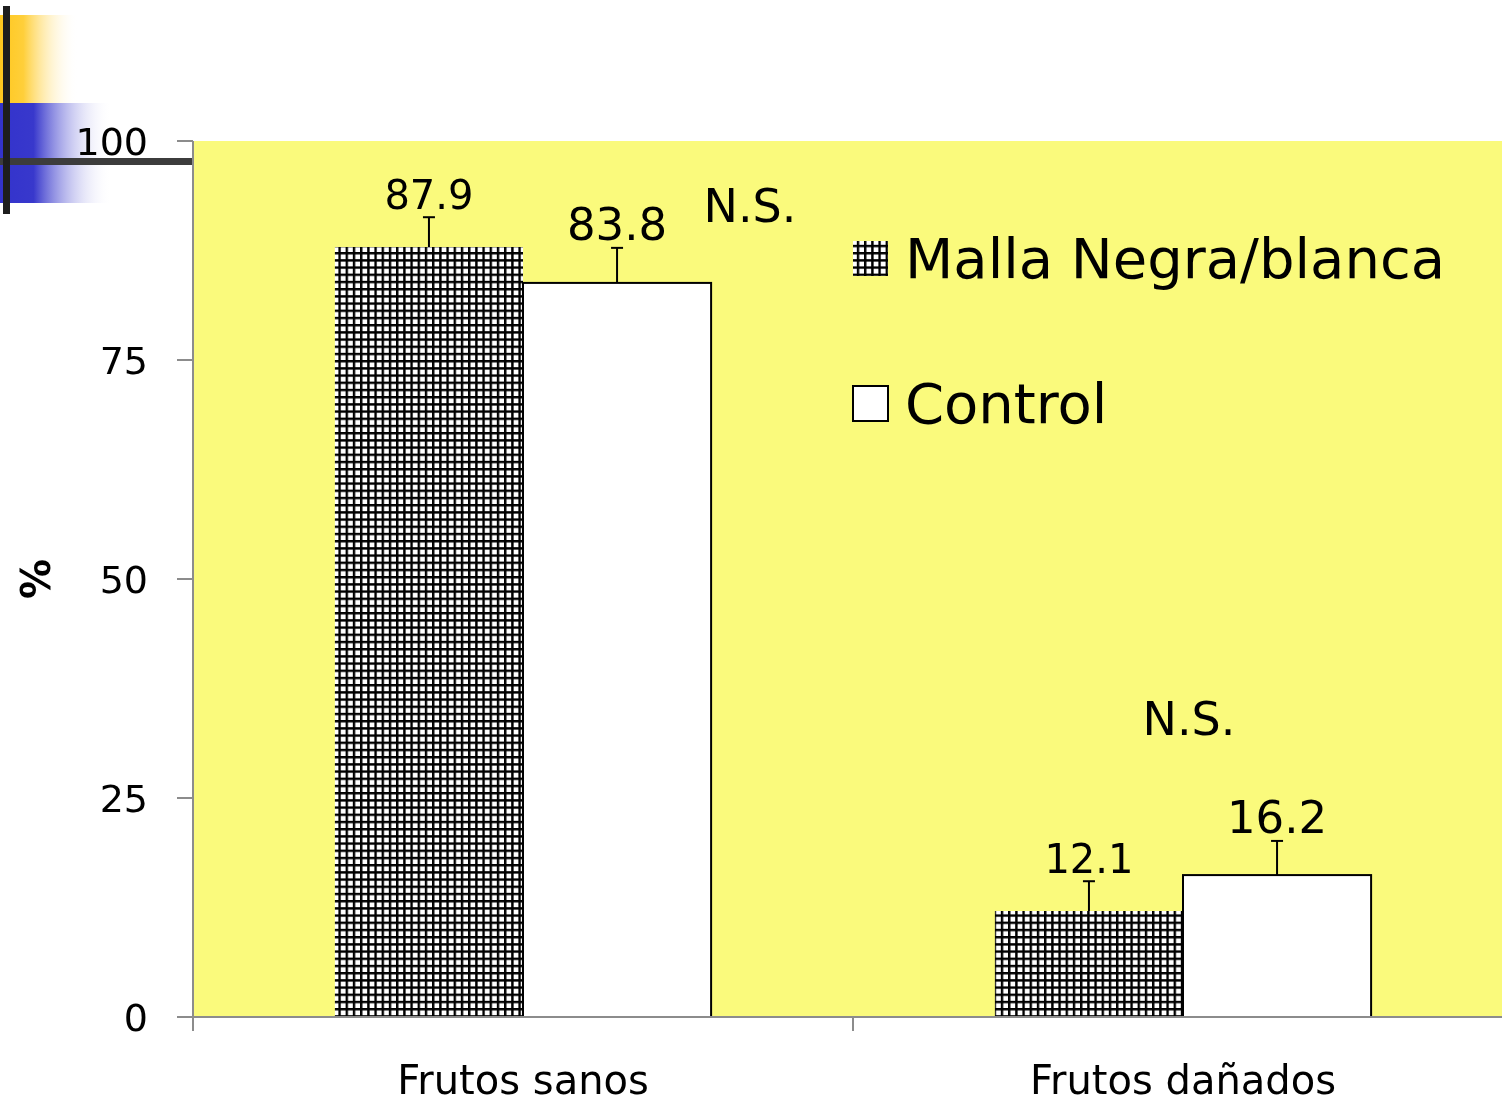 This screenshot has width=1502, height=1102. Describe the element at coordinates (617, 224) in the screenshot. I see `data-label: 83.8` at that location.